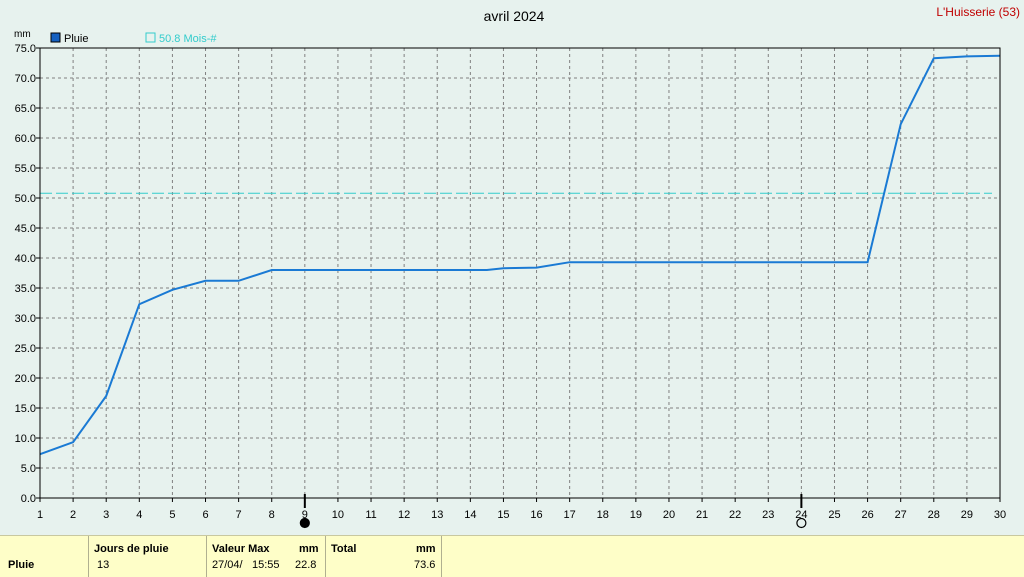 This screenshot has height=577, width=1024. I want to click on legend-reference-swatch, so click(150, 37).